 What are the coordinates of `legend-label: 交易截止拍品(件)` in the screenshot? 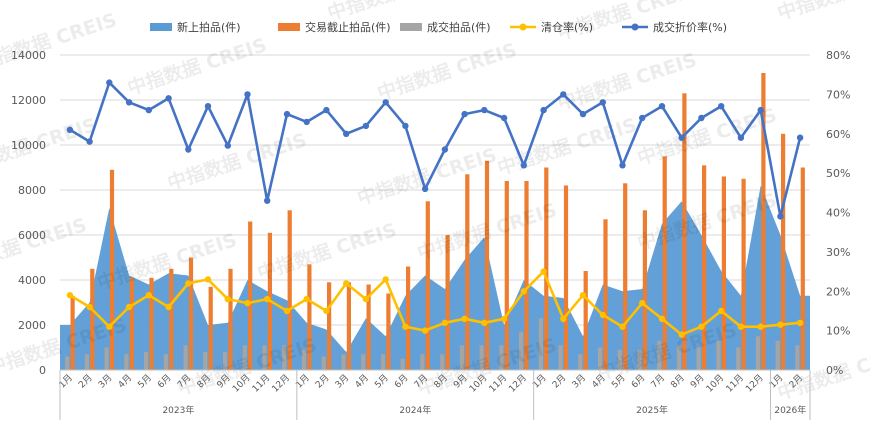 It's located at (348, 27).